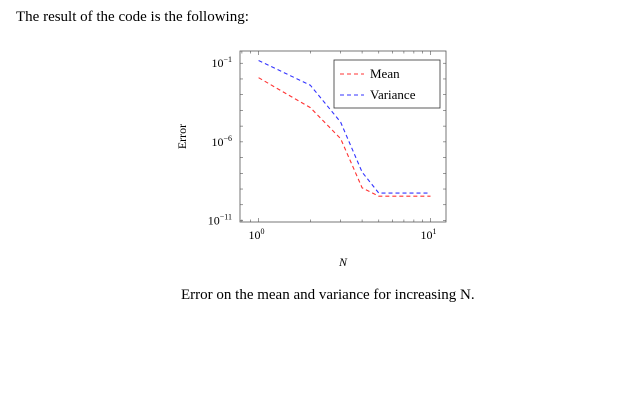 The height and width of the screenshot is (406, 641). Describe the element at coordinates (387, 84) in the screenshot. I see `legend-box` at that location.